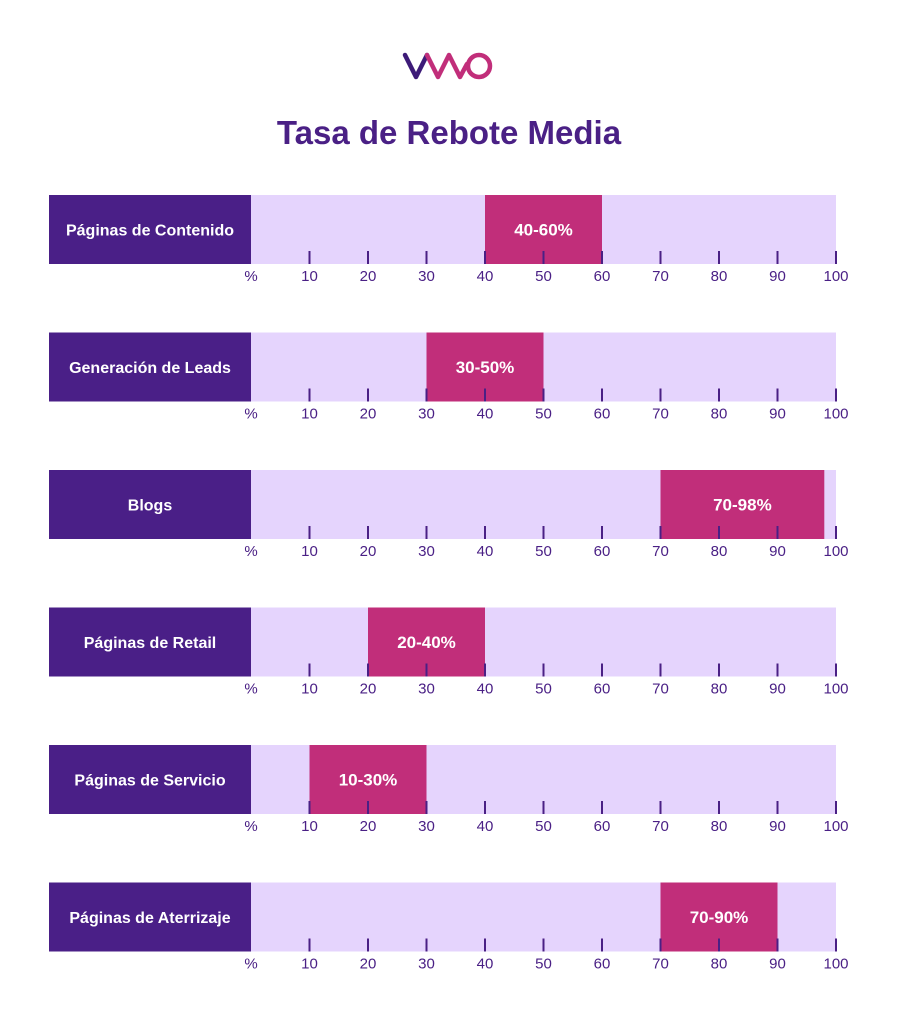 The width and height of the screenshot is (898, 1024). Describe the element at coordinates (719, 917) in the screenshot. I see `range-label: 70-90%` at that location.